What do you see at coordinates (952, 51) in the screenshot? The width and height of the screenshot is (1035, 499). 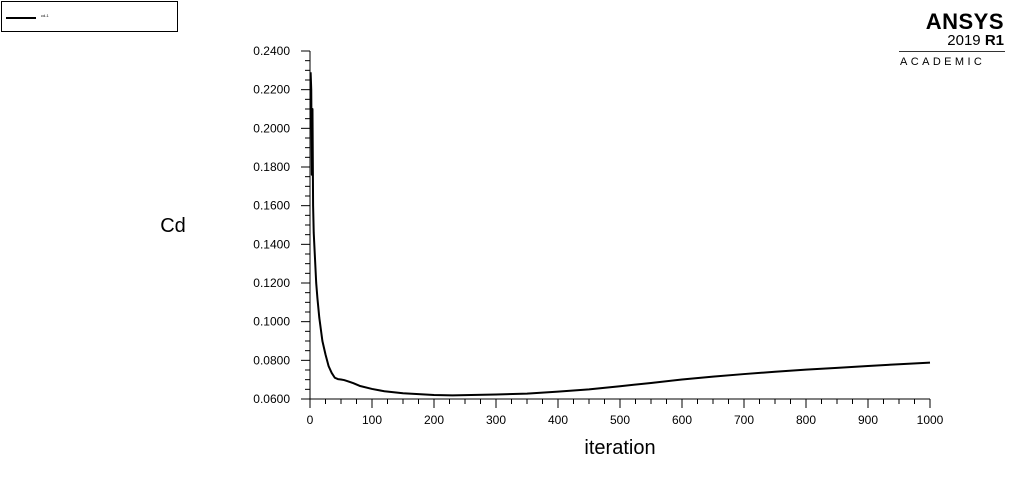 I see `logo-divider` at bounding box center [952, 51].